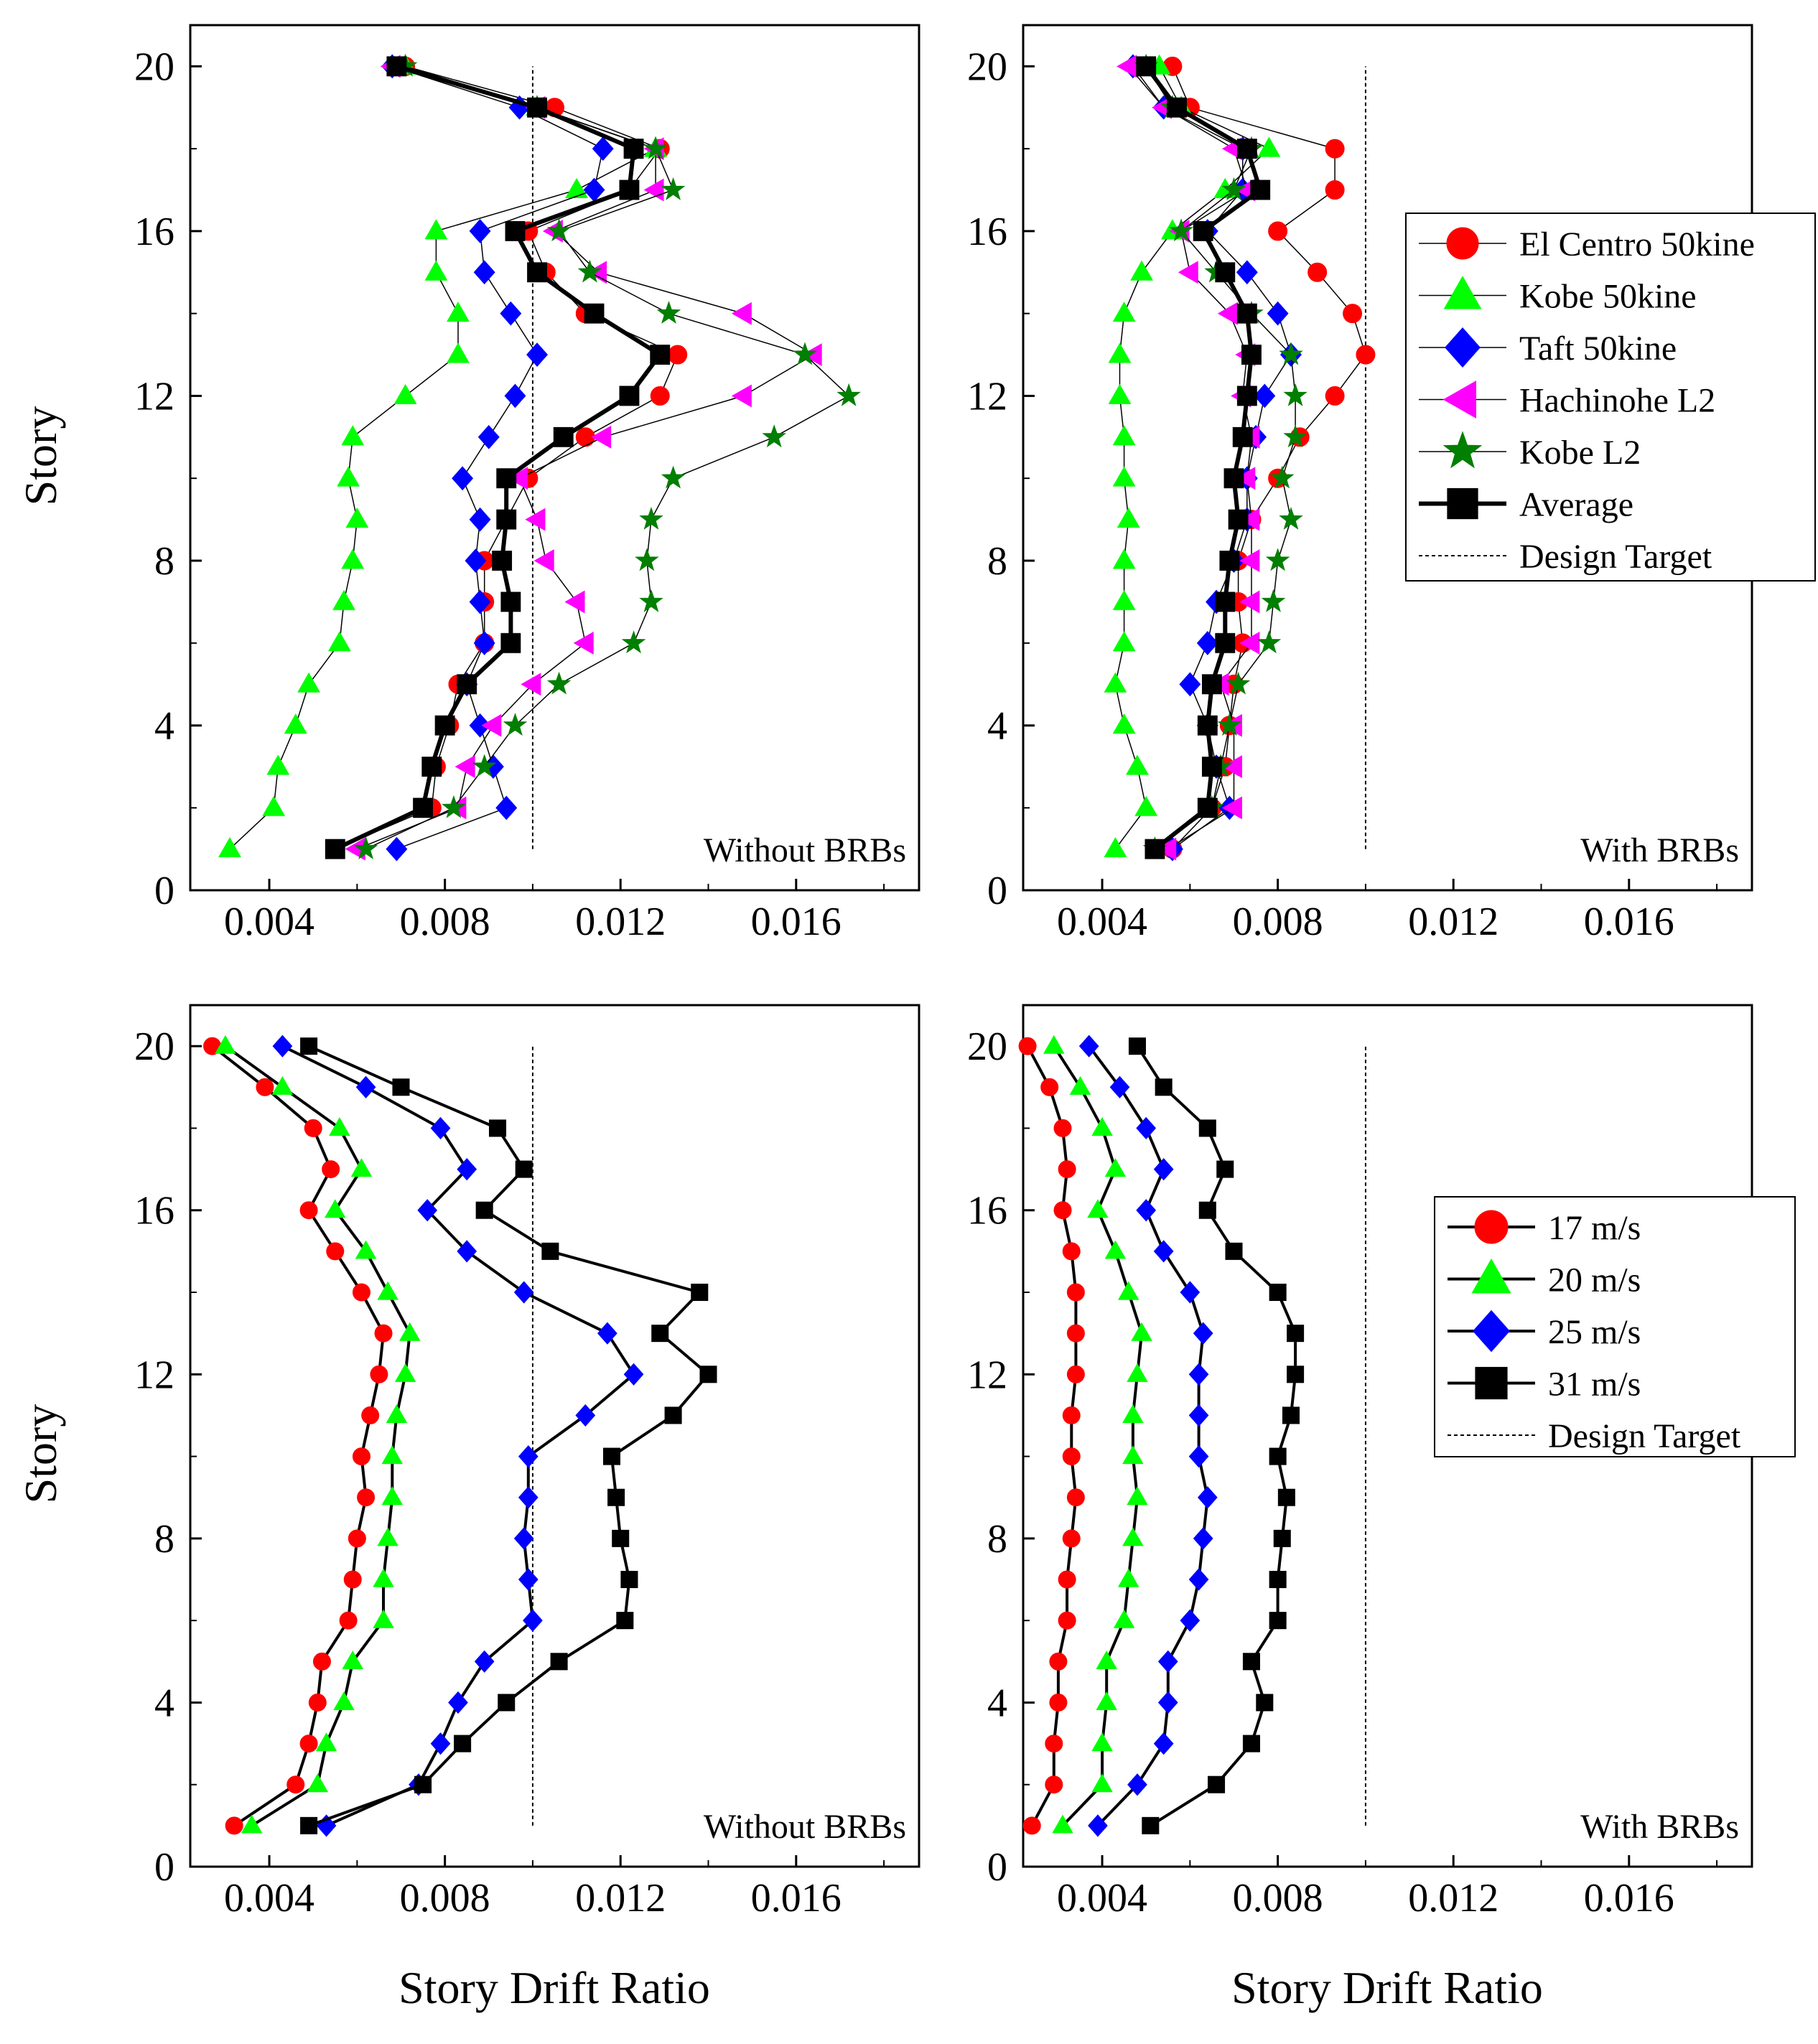 This screenshot has width=1818, height=2044. Describe the element at coordinates (620, 1898) in the screenshot. I see `x-tick-label: 0.012` at that location.